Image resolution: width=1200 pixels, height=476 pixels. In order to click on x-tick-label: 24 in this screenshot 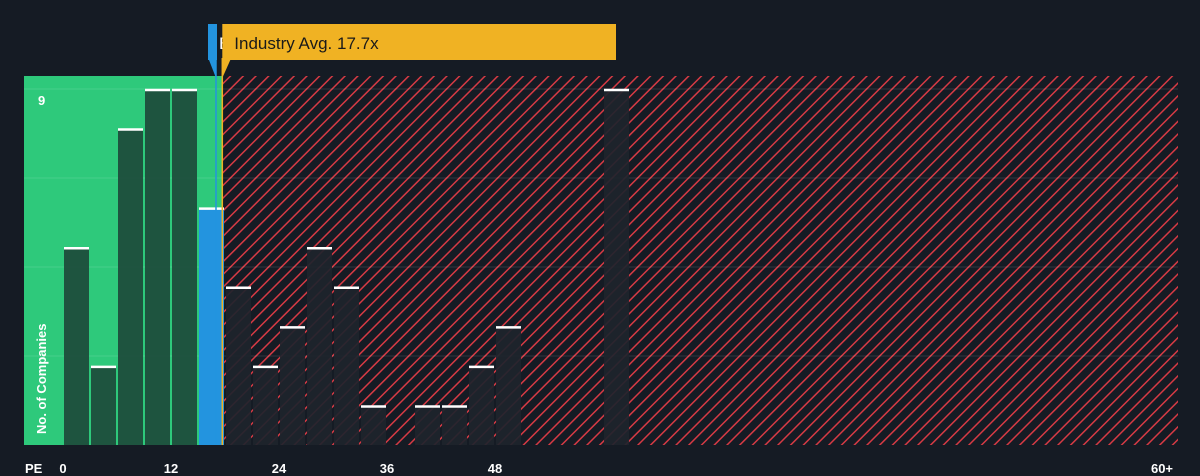, I will do `click(279, 468)`.